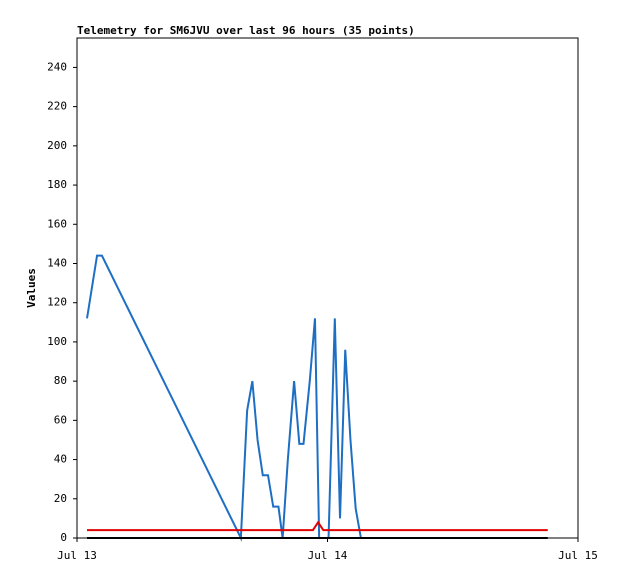 The width and height of the screenshot is (618, 579). What do you see at coordinates (57, 341) in the screenshot?
I see `y-tick-label: 100` at bounding box center [57, 341].